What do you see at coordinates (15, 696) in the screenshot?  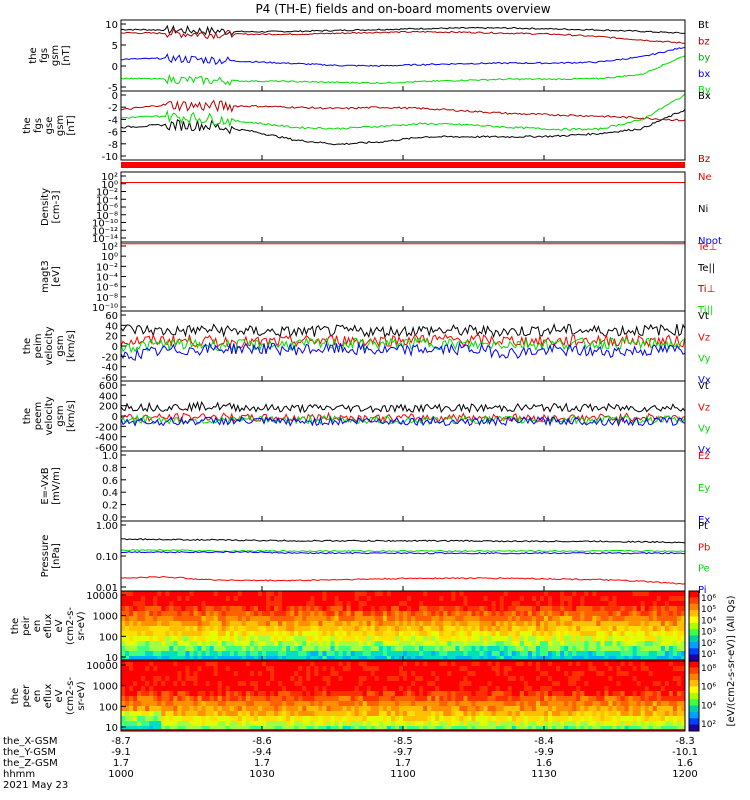 I see `y-axis-label: the` at bounding box center [15, 696].